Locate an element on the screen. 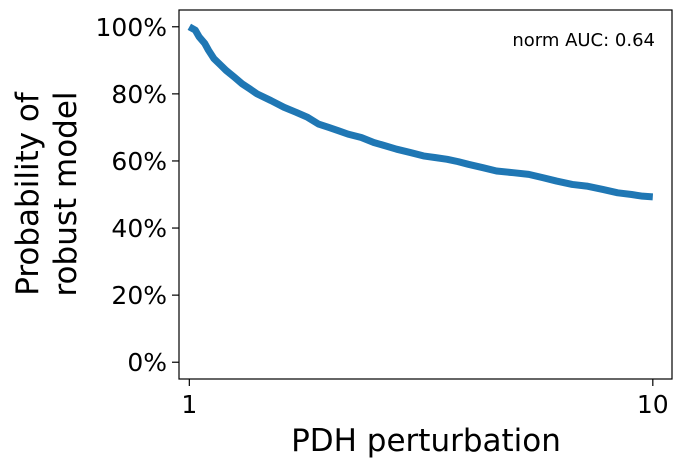 Image resolution: width=684 pixels, height=466 pixels. y-axis-ticks: 0% 20% 40% 60% 80% 100% is located at coordinates (137, 195).